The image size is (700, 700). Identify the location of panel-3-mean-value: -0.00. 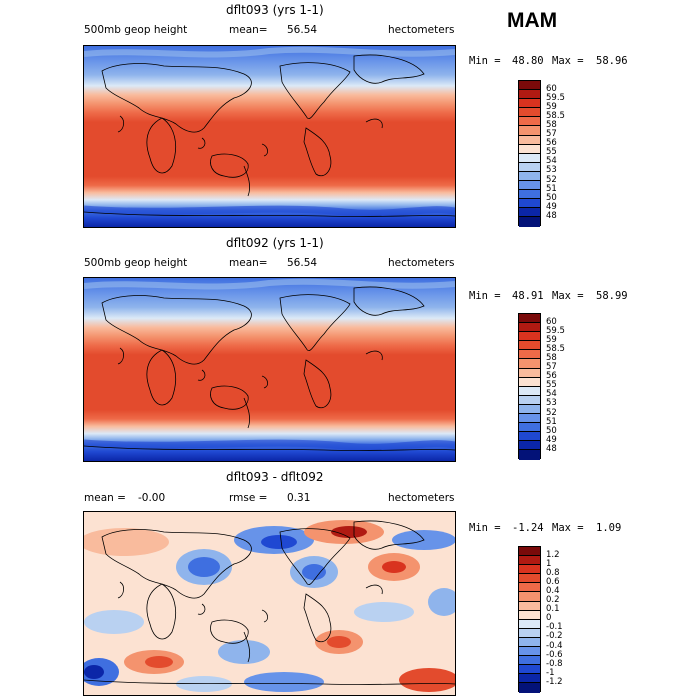
(152, 498).